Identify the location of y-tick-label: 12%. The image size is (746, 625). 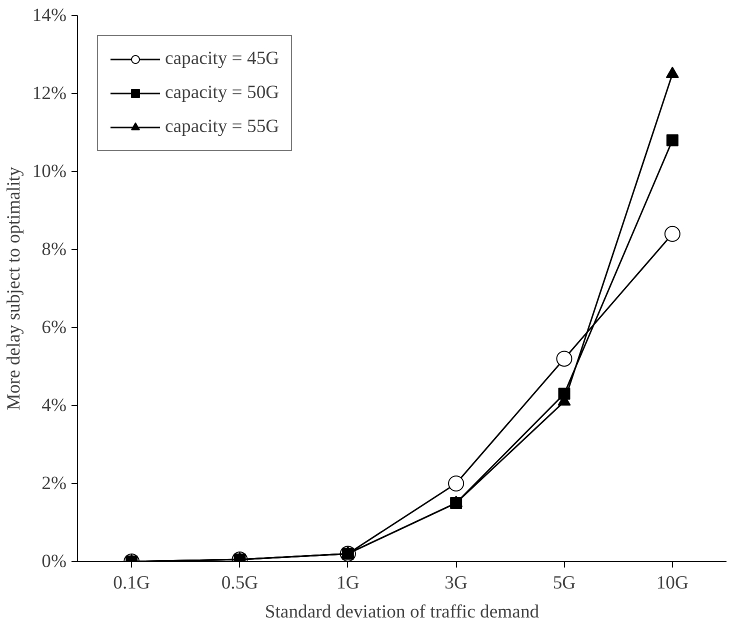
(49, 93).